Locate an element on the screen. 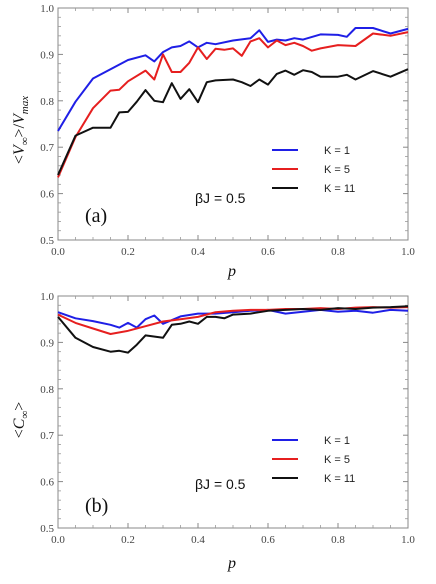  panel-b-ylabel-open: < is located at coordinates (19, 433).